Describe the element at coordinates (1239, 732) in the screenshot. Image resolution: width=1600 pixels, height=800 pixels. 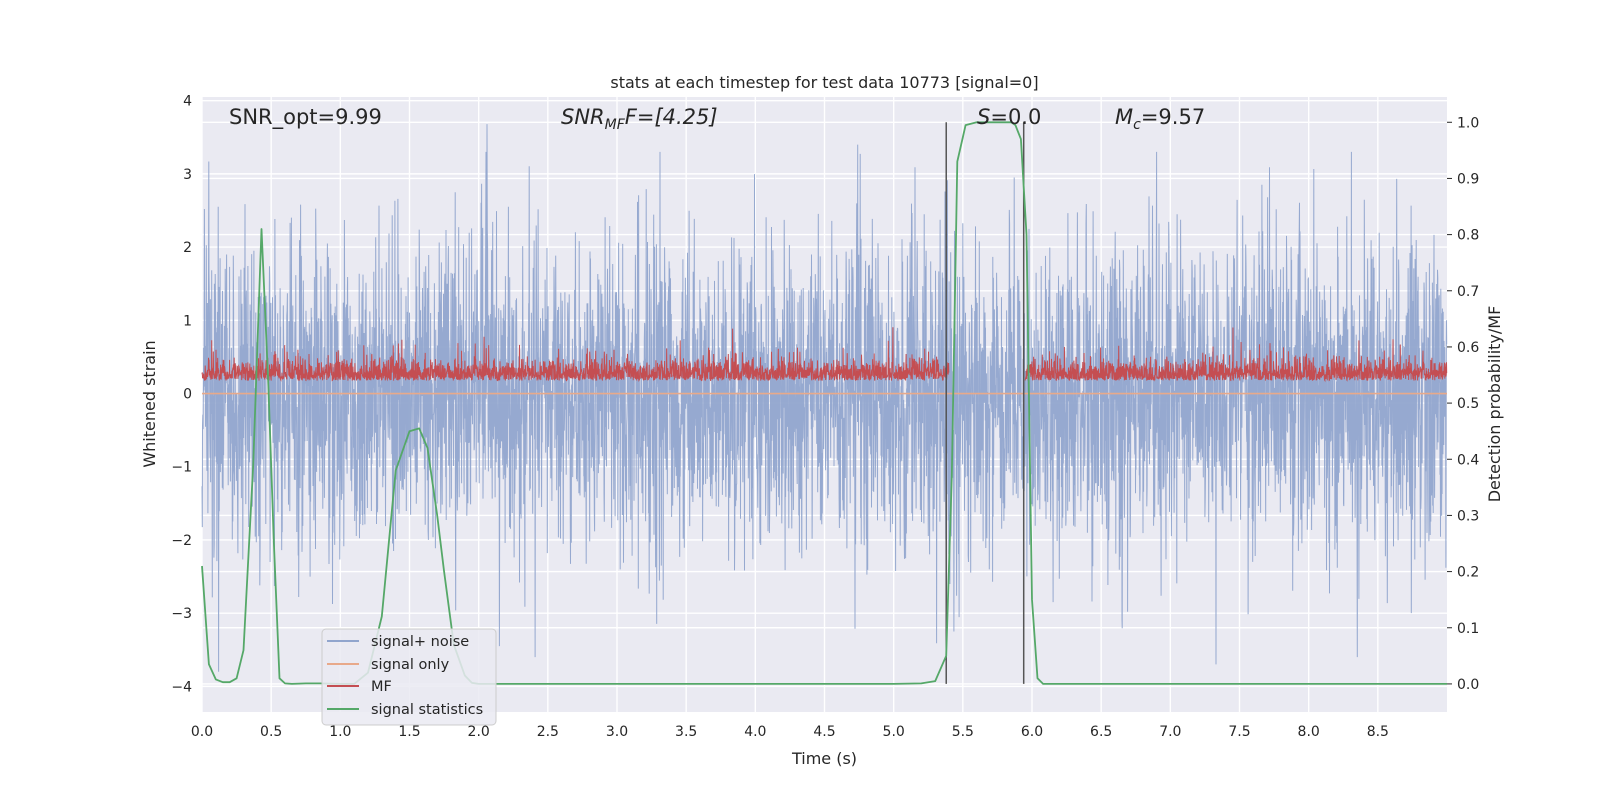
I see `x-tick-label: 7.5` at that location.